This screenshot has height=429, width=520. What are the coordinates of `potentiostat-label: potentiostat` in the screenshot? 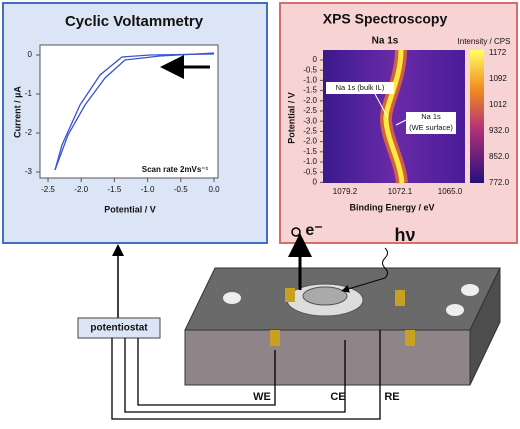 It's located at (119, 328).